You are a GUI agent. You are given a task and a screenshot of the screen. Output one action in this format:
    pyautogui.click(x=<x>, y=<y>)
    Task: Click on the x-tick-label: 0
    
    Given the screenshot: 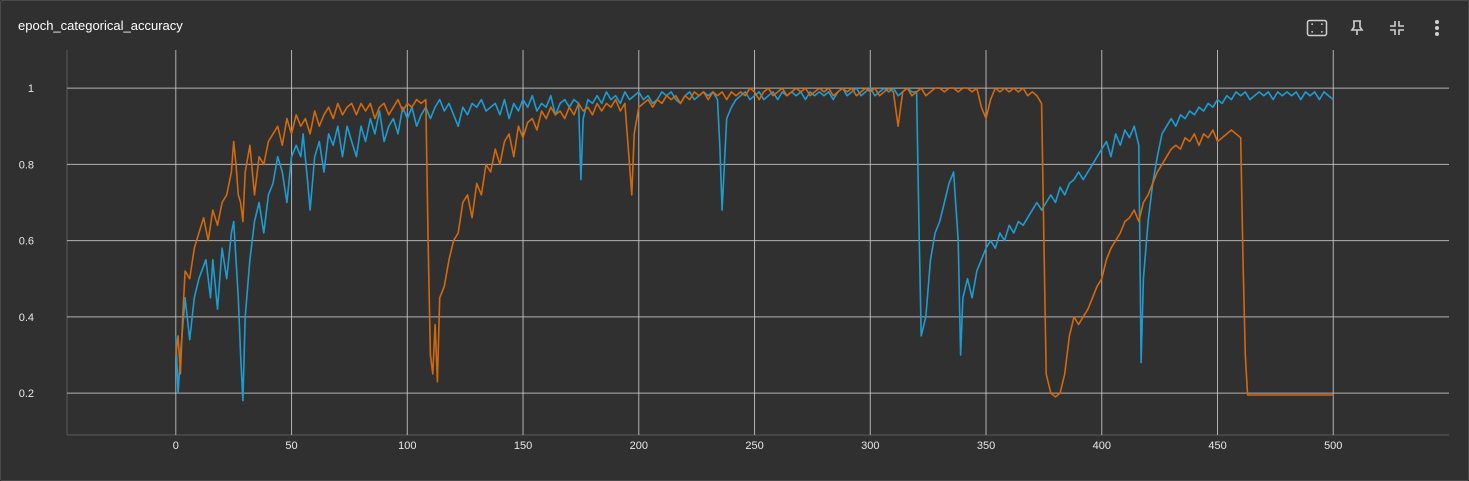 What is the action you would take?
    pyautogui.click(x=176, y=446)
    